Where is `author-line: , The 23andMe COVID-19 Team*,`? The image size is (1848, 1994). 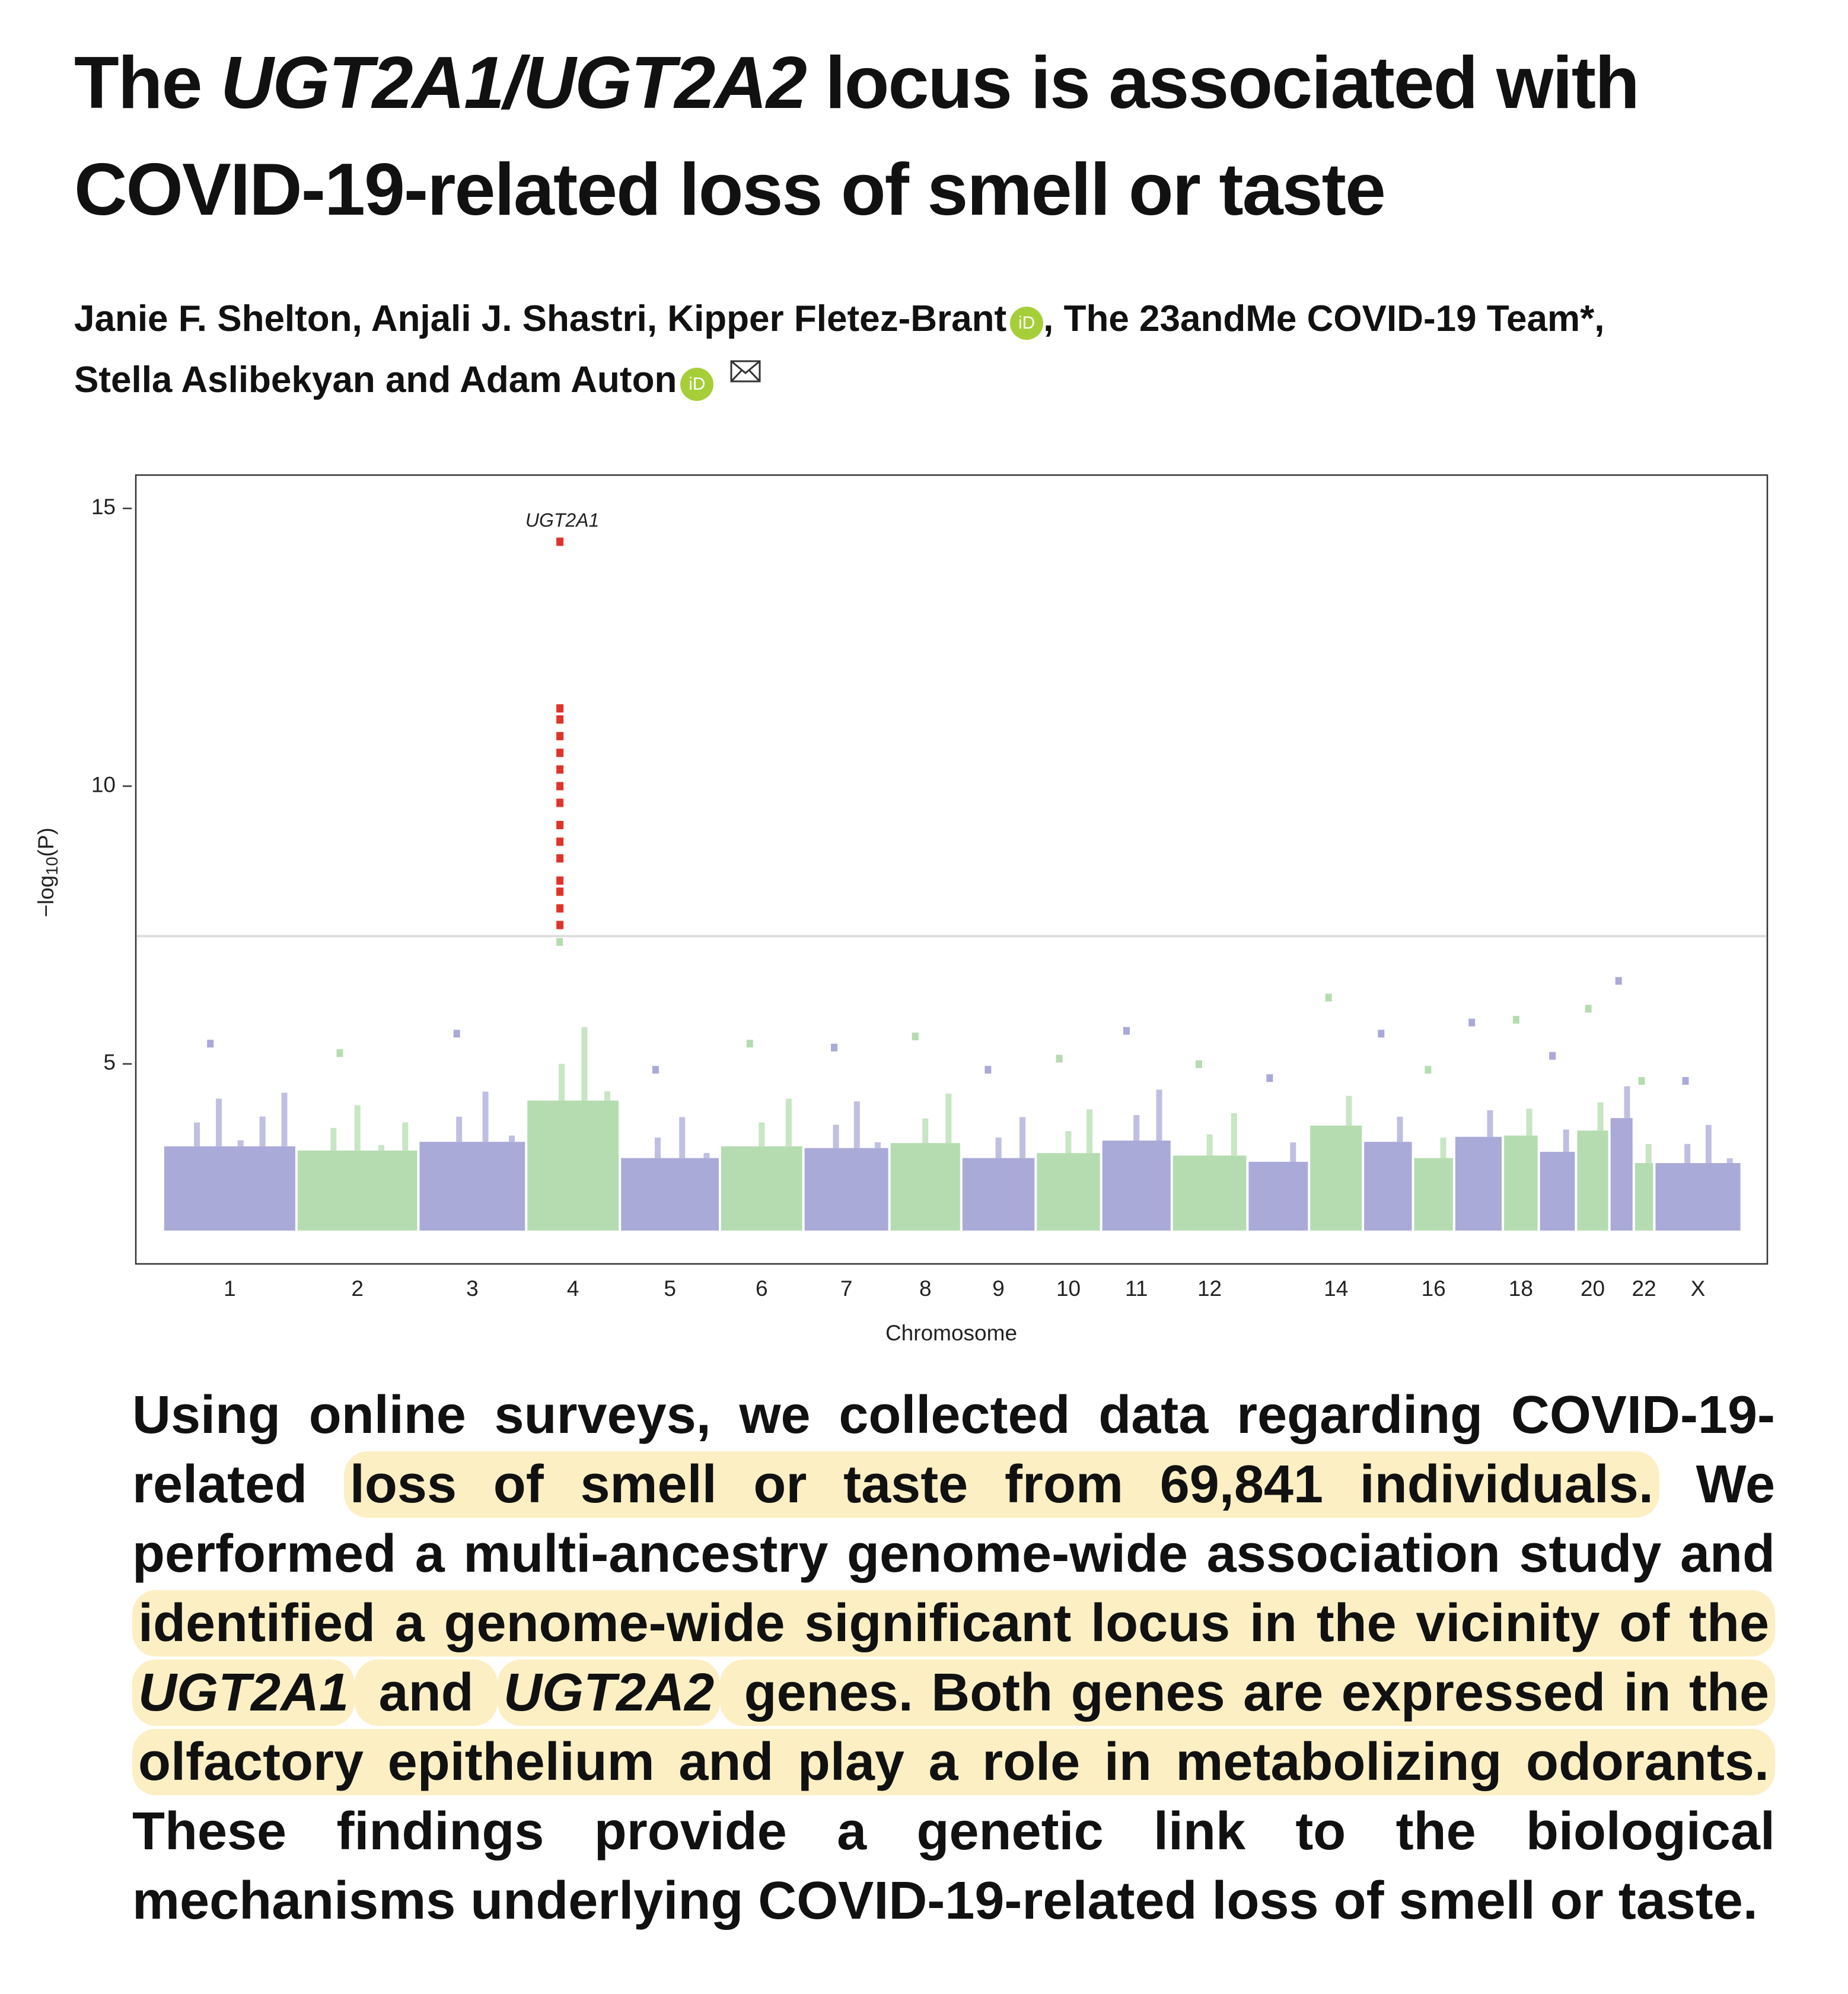
author-line: , The 23andMe COVID-19 Team*, is located at coordinates (1324, 318).